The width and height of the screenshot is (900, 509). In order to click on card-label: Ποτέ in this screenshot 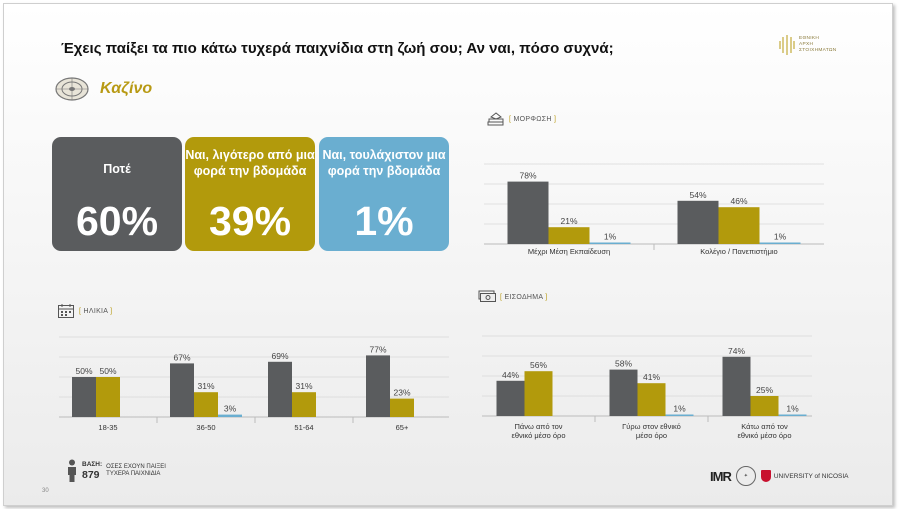, I will do `click(117, 169)`.